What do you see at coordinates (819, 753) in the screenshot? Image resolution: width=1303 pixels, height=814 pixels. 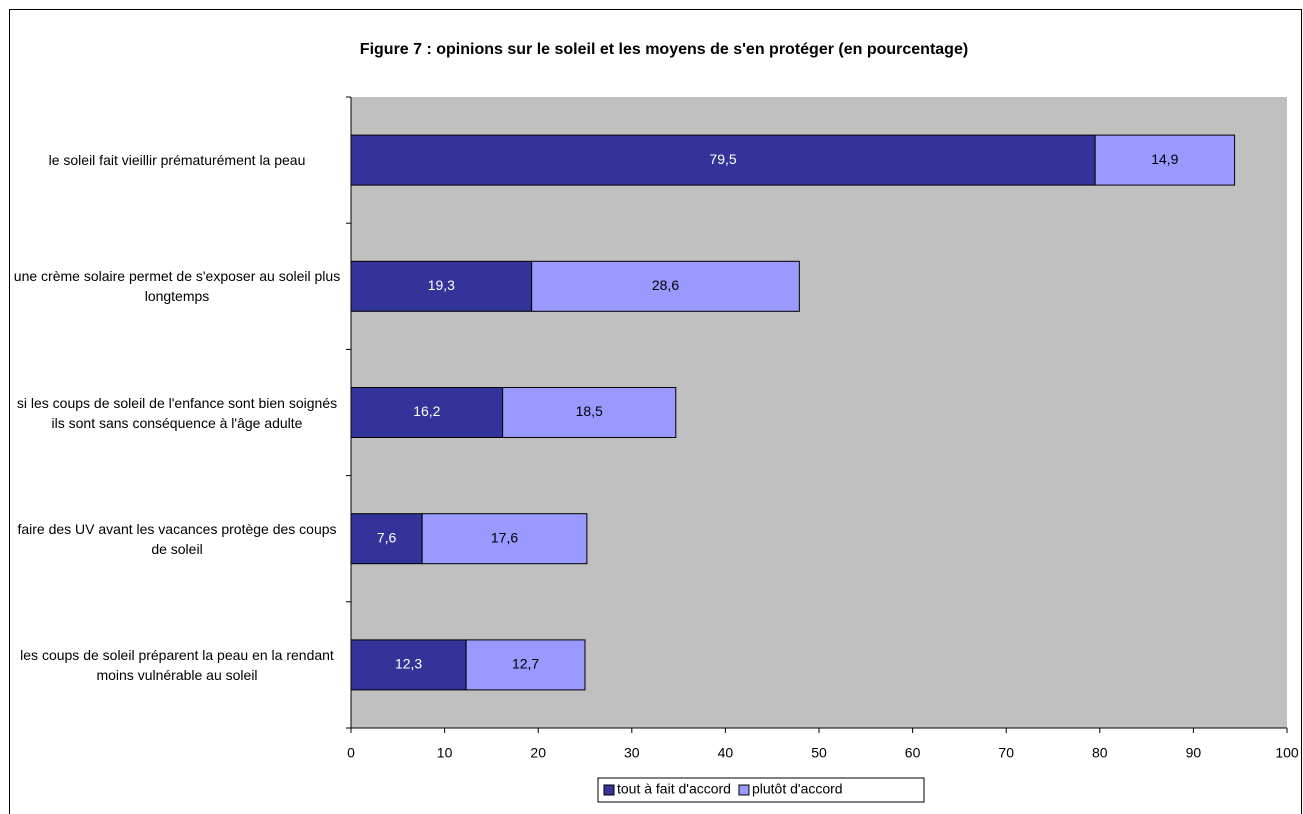 I see `x-tick-label: 50` at bounding box center [819, 753].